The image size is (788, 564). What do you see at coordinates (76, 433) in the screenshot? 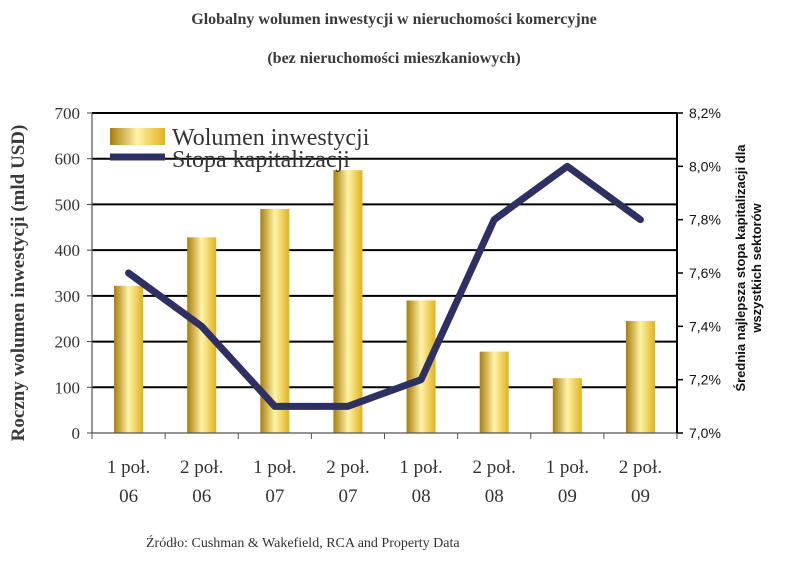
I see `y-tick-label: 0` at bounding box center [76, 433].